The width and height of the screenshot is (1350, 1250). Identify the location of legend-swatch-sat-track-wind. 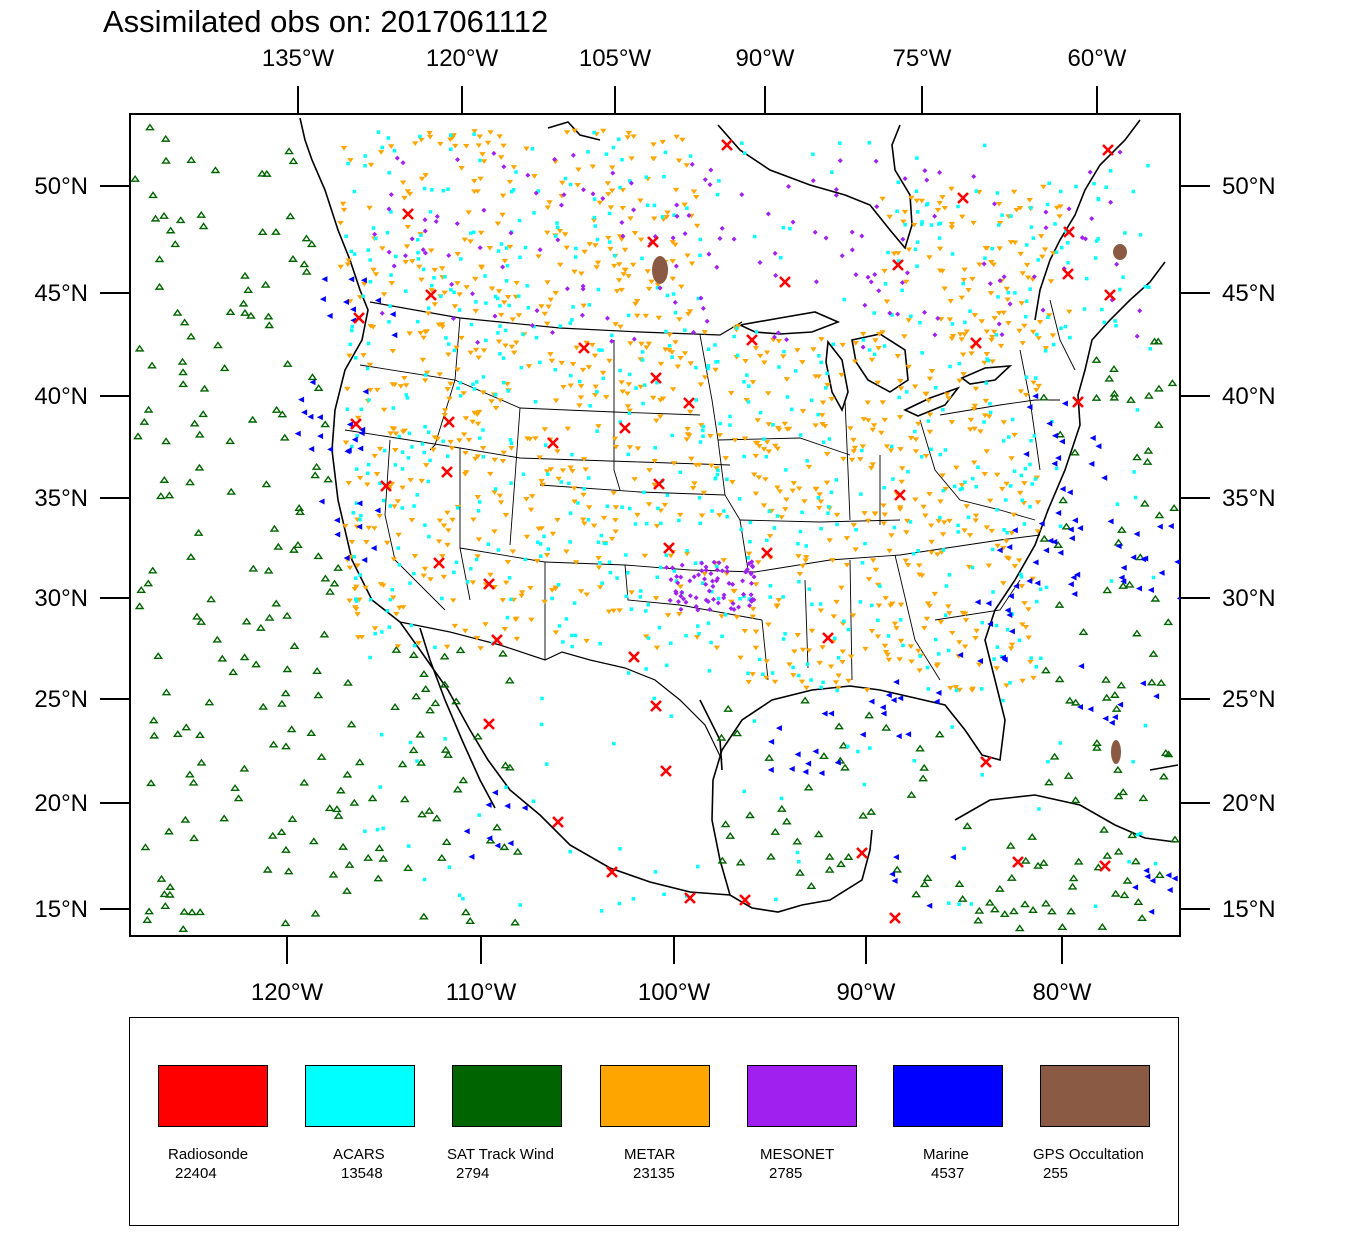
(507, 1096).